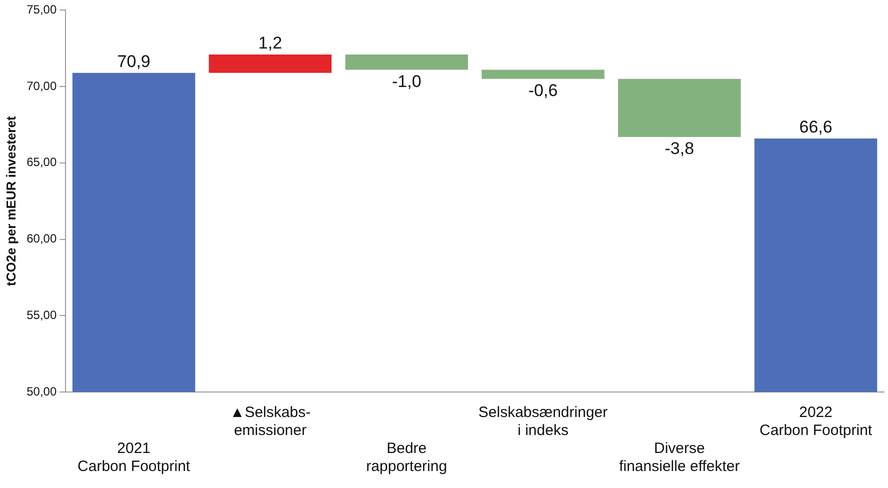 The image size is (888, 488). What do you see at coordinates (41, 315) in the screenshot?
I see `y-tick-label: 55,00` at bounding box center [41, 315].